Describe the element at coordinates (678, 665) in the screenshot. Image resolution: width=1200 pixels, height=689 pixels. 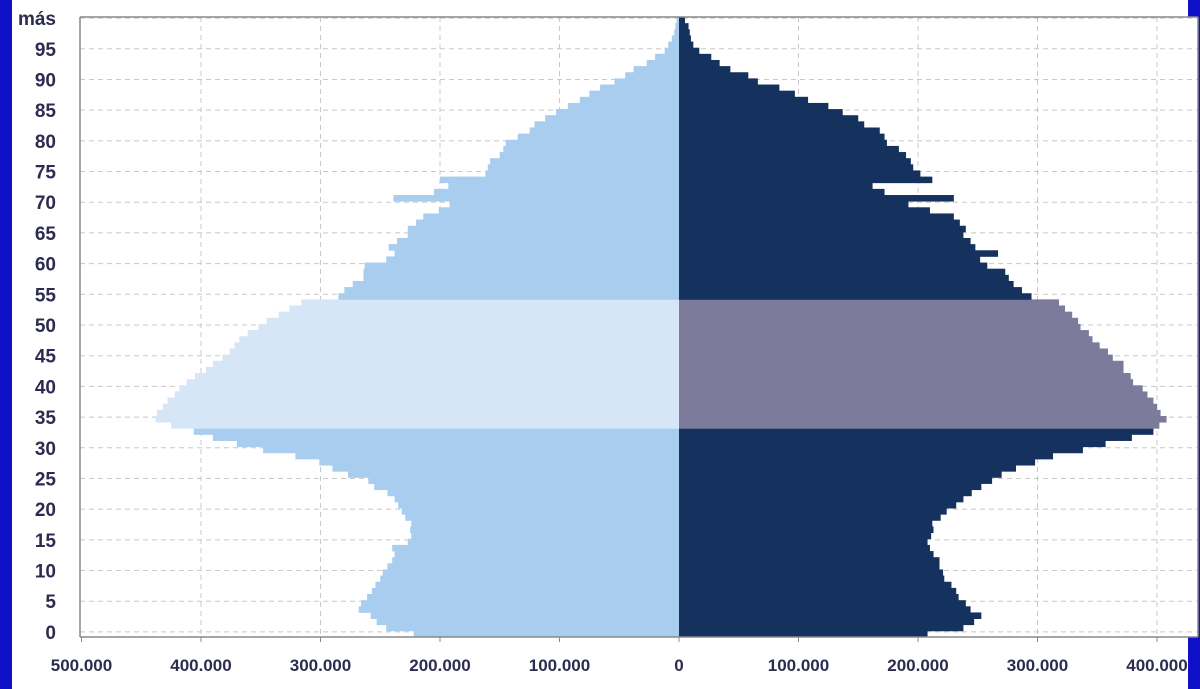
I see `x-tick-label: 0` at that location.